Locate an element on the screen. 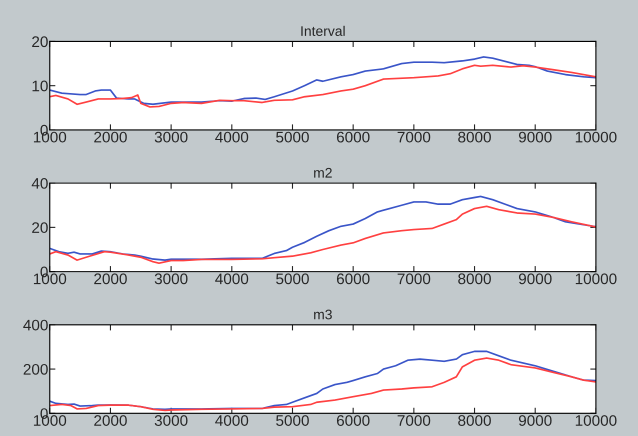  y-tick-label: 200 is located at coordinates (36, 369).